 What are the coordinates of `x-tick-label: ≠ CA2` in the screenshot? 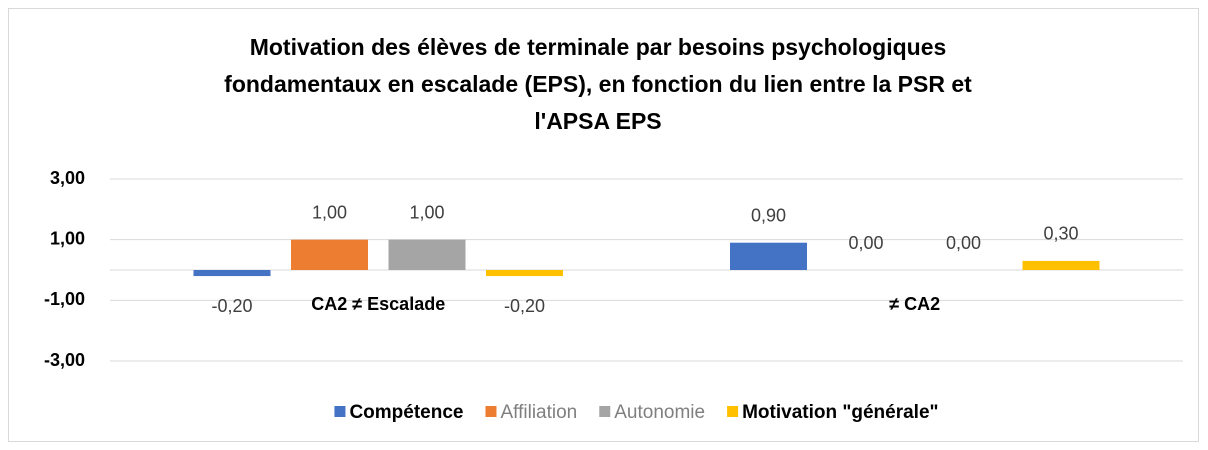 It's located at (914, 304).